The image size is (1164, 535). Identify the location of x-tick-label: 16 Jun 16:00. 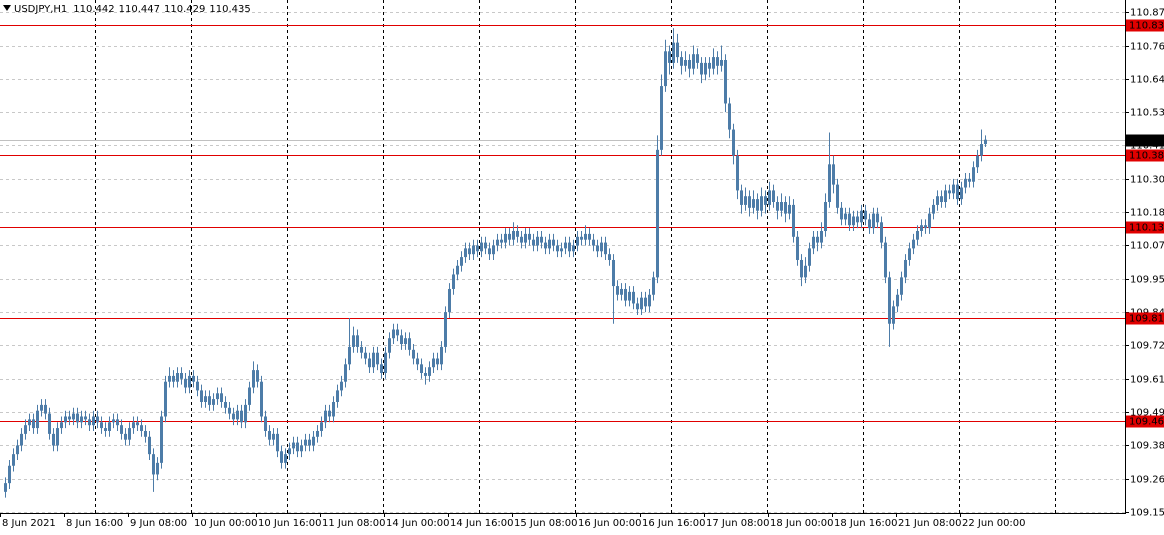
(674, 523).